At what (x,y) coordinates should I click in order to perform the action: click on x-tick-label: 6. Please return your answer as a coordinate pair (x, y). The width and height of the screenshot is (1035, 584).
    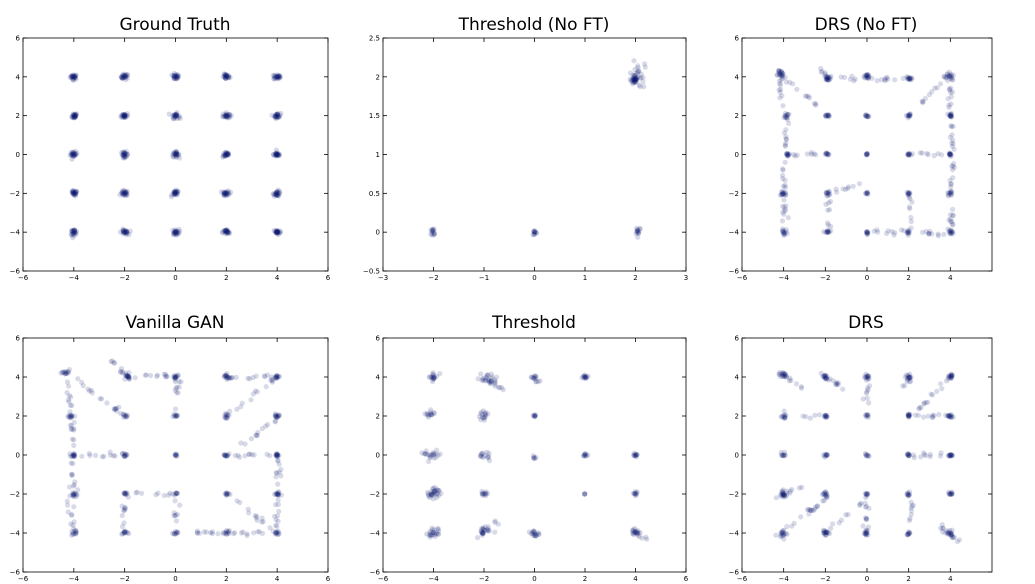
    Looking at the image, I should click on (328, 579).